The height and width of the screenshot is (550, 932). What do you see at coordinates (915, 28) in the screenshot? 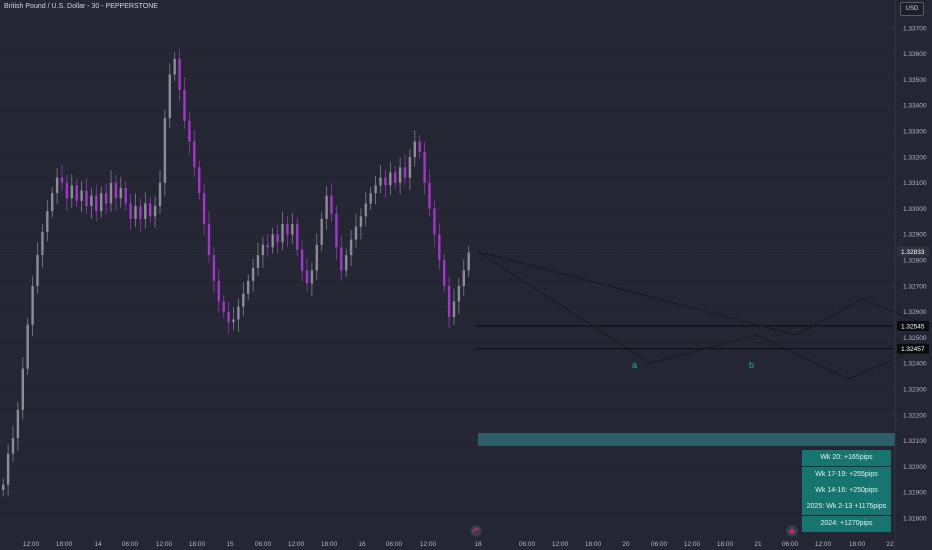
I see `y-tick-label: 1.33700` at bounding box center [915, 28].